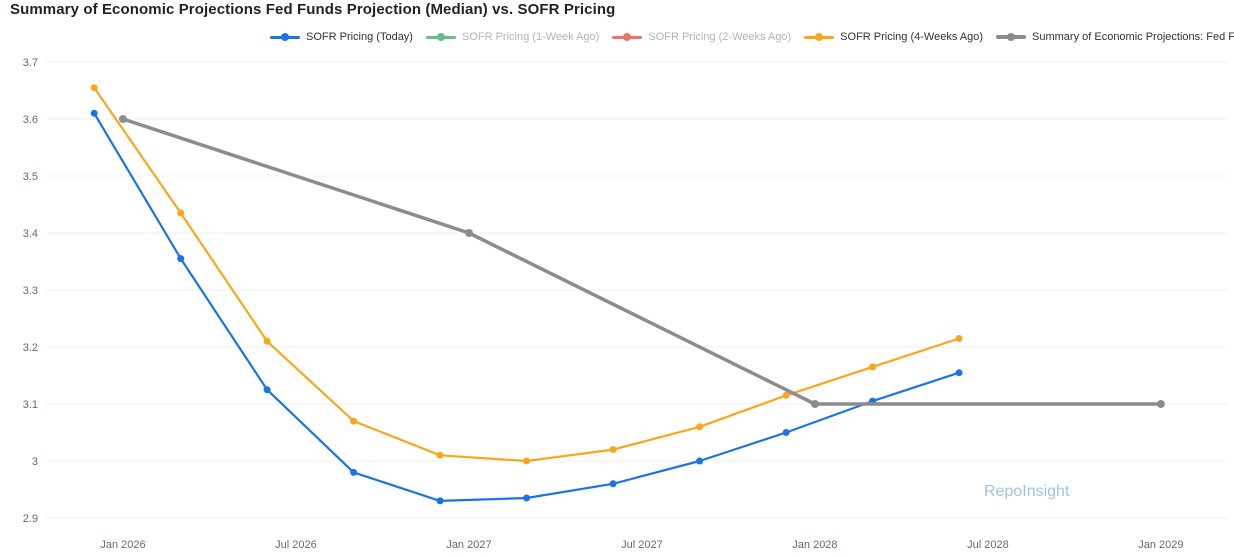  Describe the element at coordinates (786, 432) in the screenshot. I see `data-point-sofr-pricing-today-dec-2027` at that location.